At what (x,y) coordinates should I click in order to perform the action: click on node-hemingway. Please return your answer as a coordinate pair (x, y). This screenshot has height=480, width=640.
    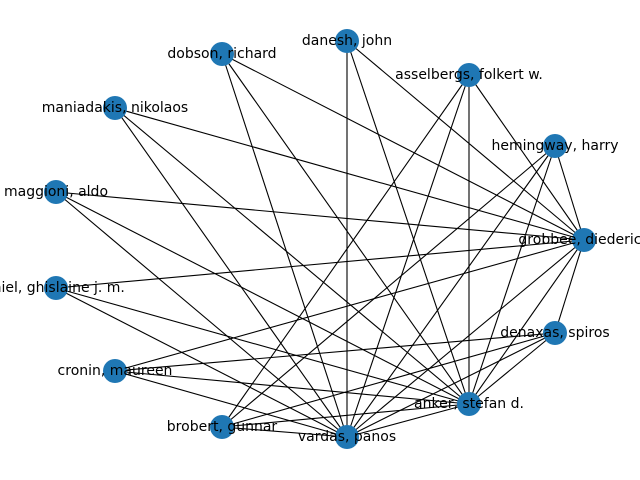
    Looking at the image, I should click on (555, 146).